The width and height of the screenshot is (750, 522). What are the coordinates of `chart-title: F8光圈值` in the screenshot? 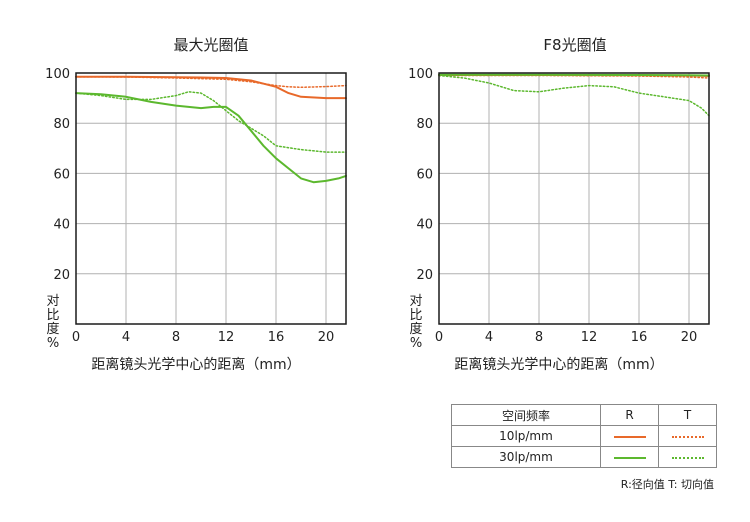 It's located at (574, 45).